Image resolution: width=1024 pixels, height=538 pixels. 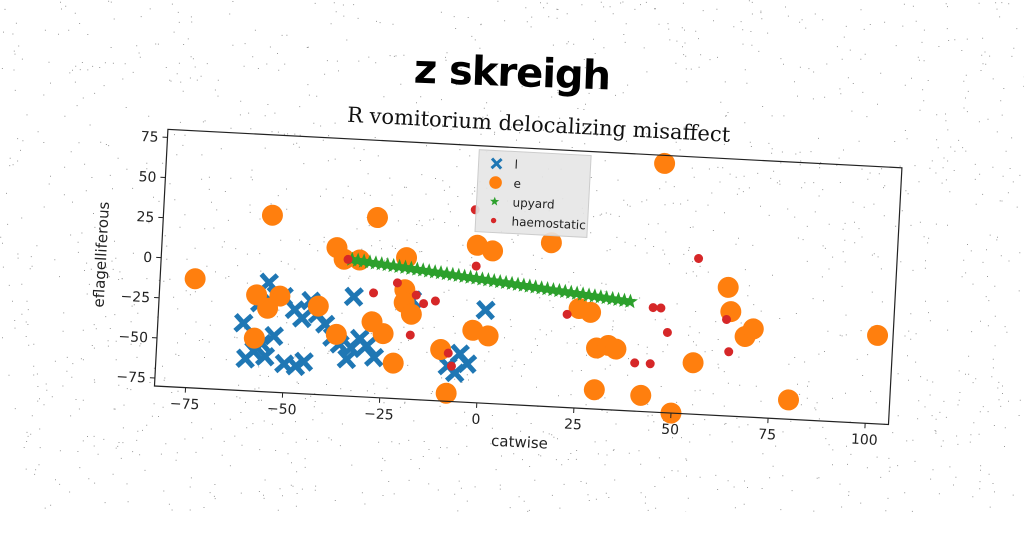 I want to click on y-tick-label: 25, so click(x=145, y=217).